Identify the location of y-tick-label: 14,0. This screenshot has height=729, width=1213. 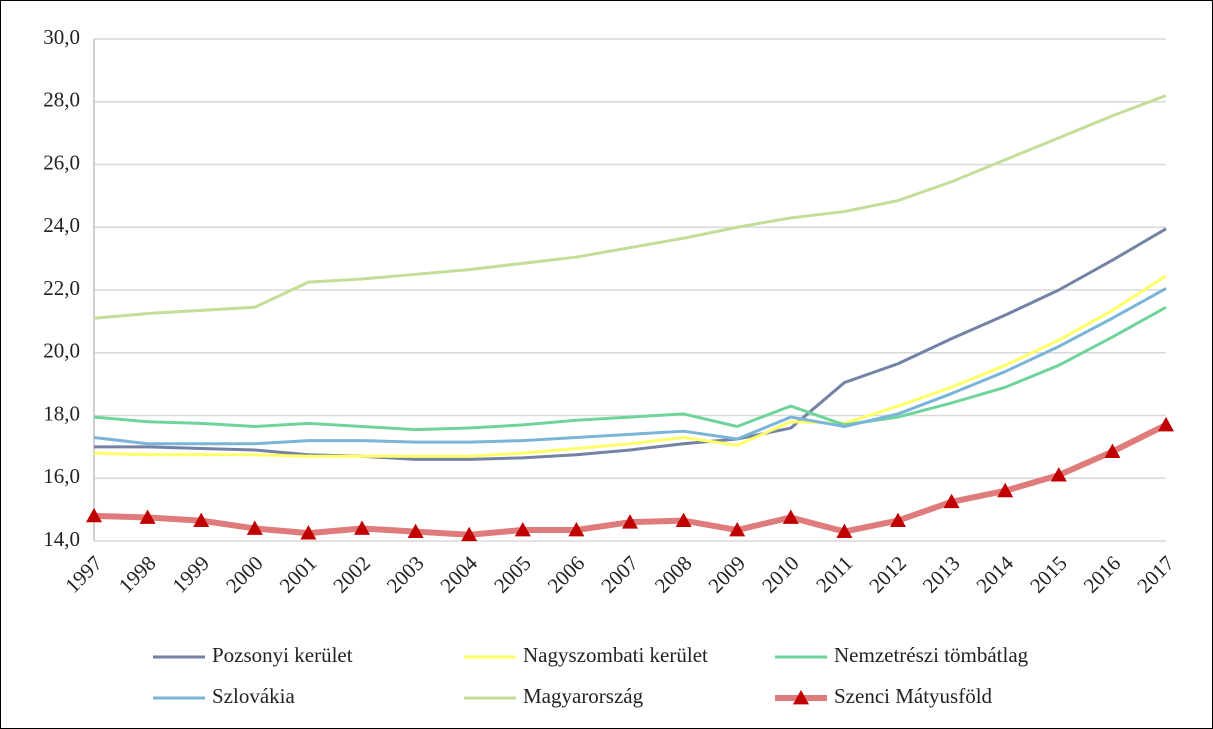
(61, 539).